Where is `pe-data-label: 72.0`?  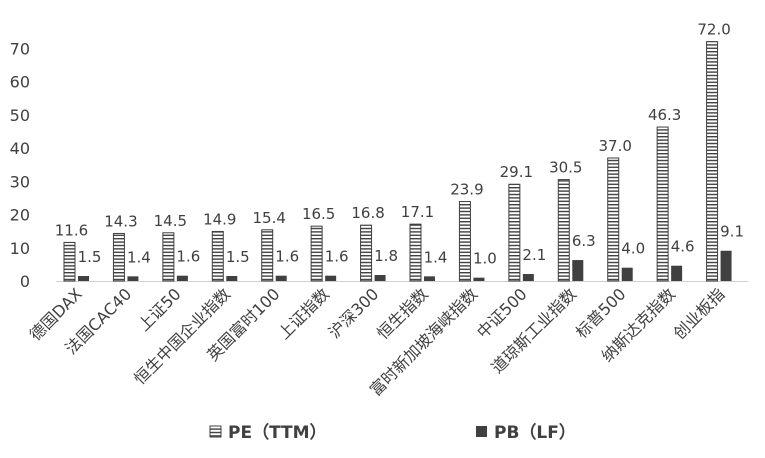 pe-data-label: 72.0 is located at coordinates (713, 30).